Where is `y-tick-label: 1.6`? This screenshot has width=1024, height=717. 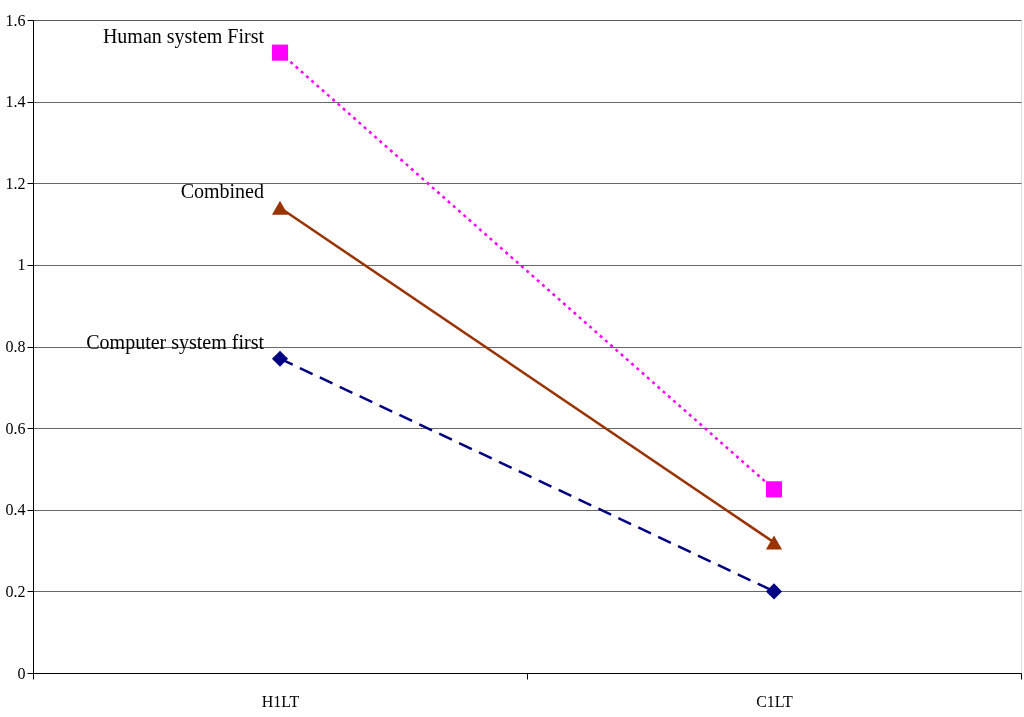
y-tick-label: 1.6 is located at coordinates (15, 20).